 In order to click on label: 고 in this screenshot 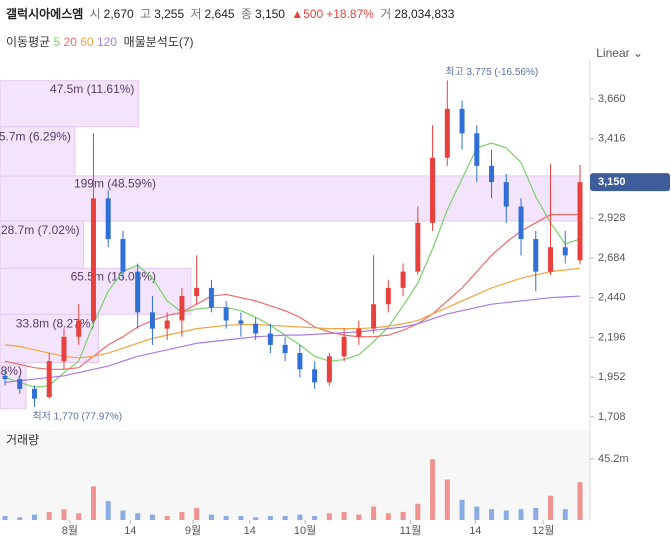, I will do `click(146, 14)`.